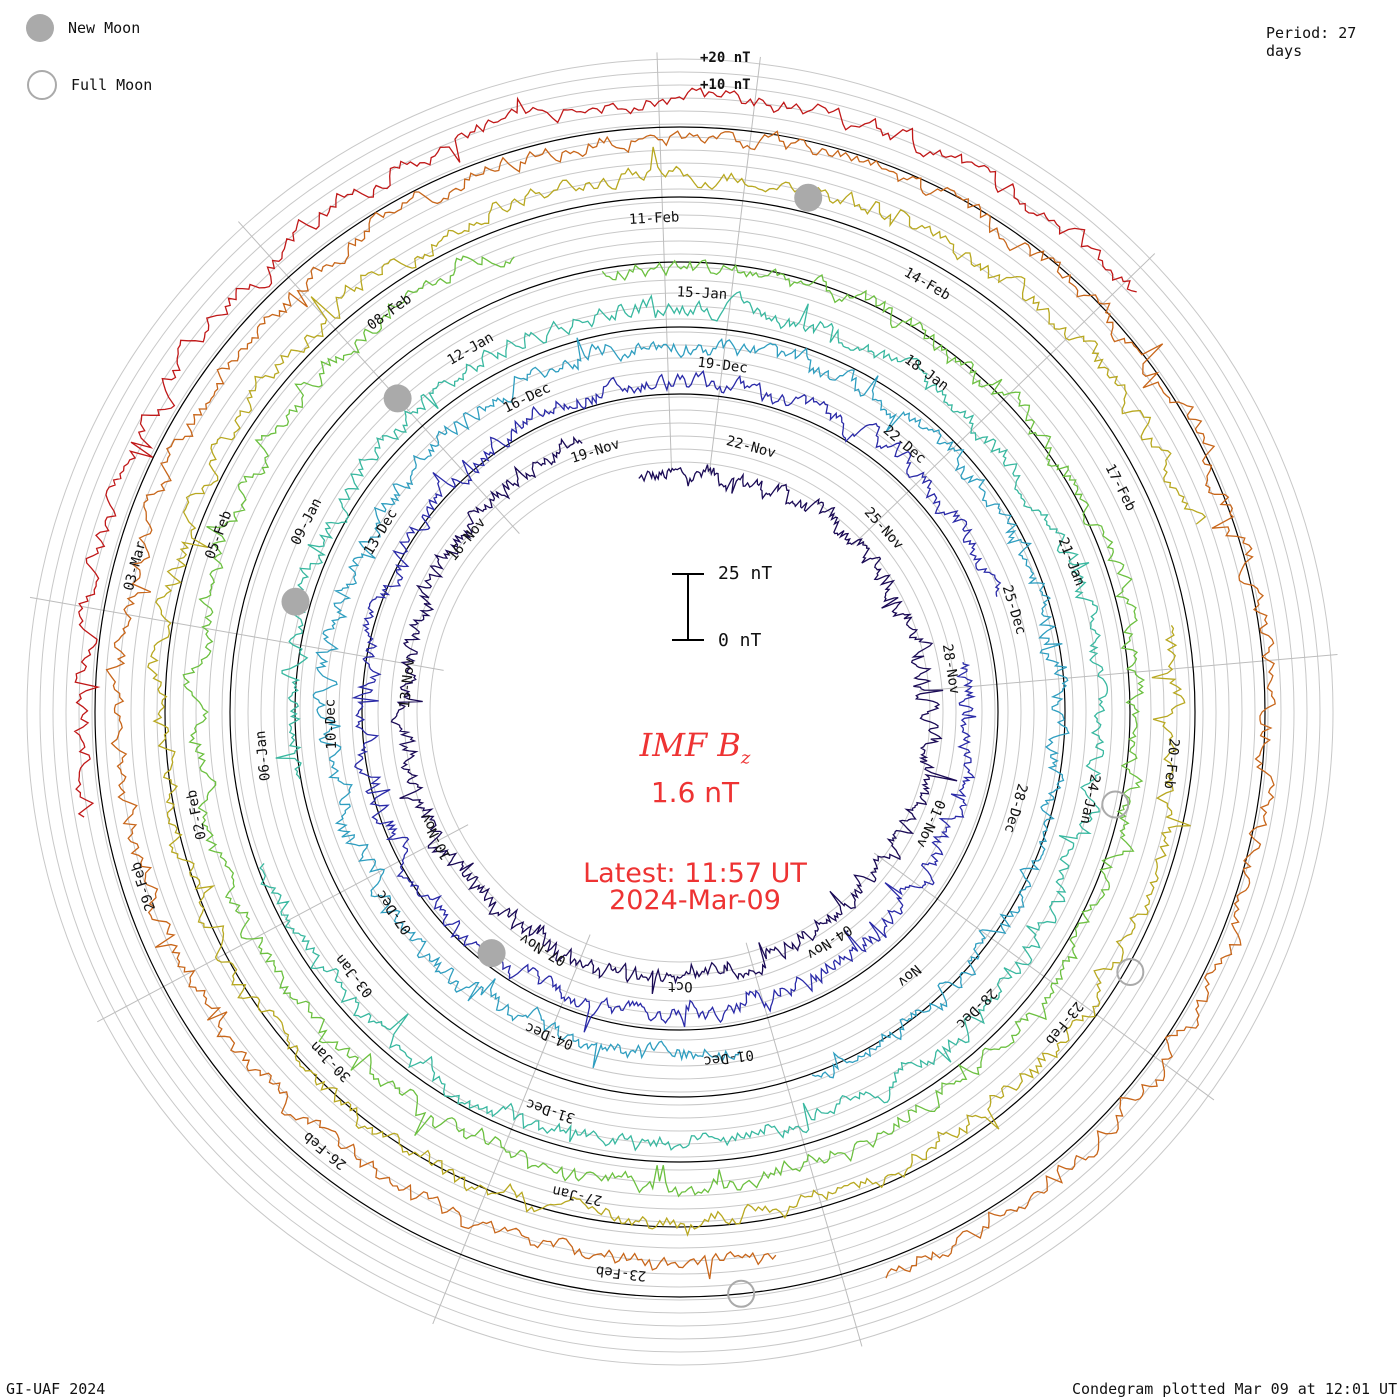 Image resolution: width=1400 pixels, height=1400 pixels. I want to click on date-tick-label: 22-Dec, so click(904, 444).